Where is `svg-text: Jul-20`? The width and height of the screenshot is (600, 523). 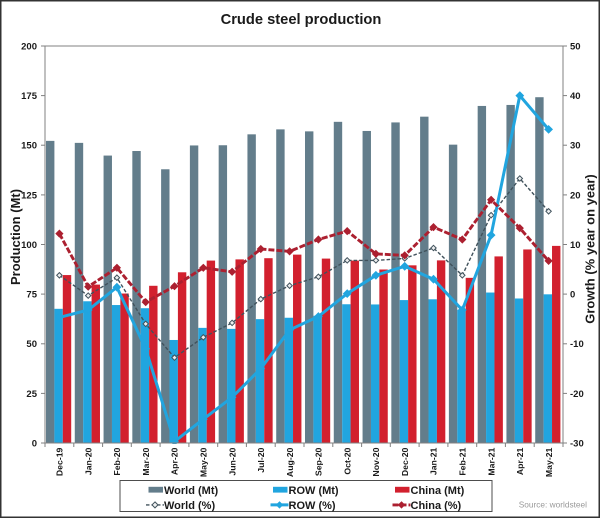 svg-text: Jul-20 is located at coordinates (261, 459).